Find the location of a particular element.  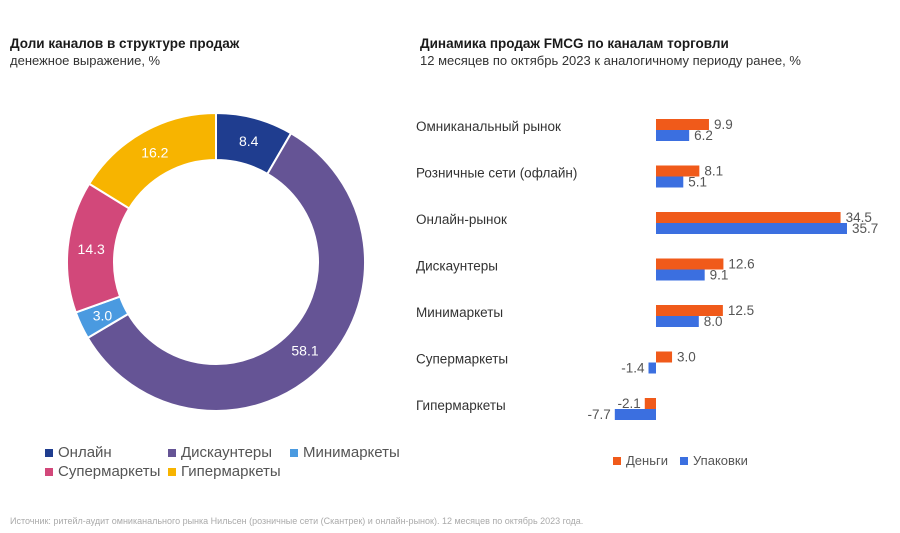

bar-money-online-market is located at coordinates (748, 217).